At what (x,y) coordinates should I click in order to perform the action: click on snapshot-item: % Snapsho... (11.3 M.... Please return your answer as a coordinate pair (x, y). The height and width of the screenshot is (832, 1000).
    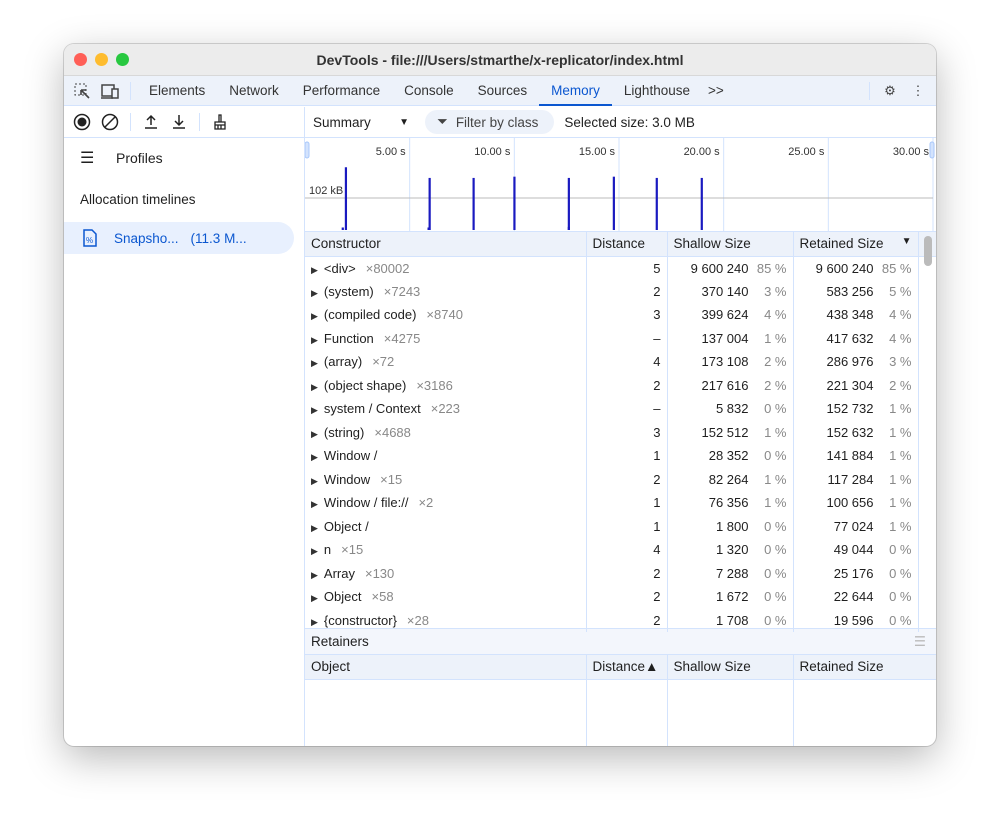
    Looking at the image, I should click on (179, 238).